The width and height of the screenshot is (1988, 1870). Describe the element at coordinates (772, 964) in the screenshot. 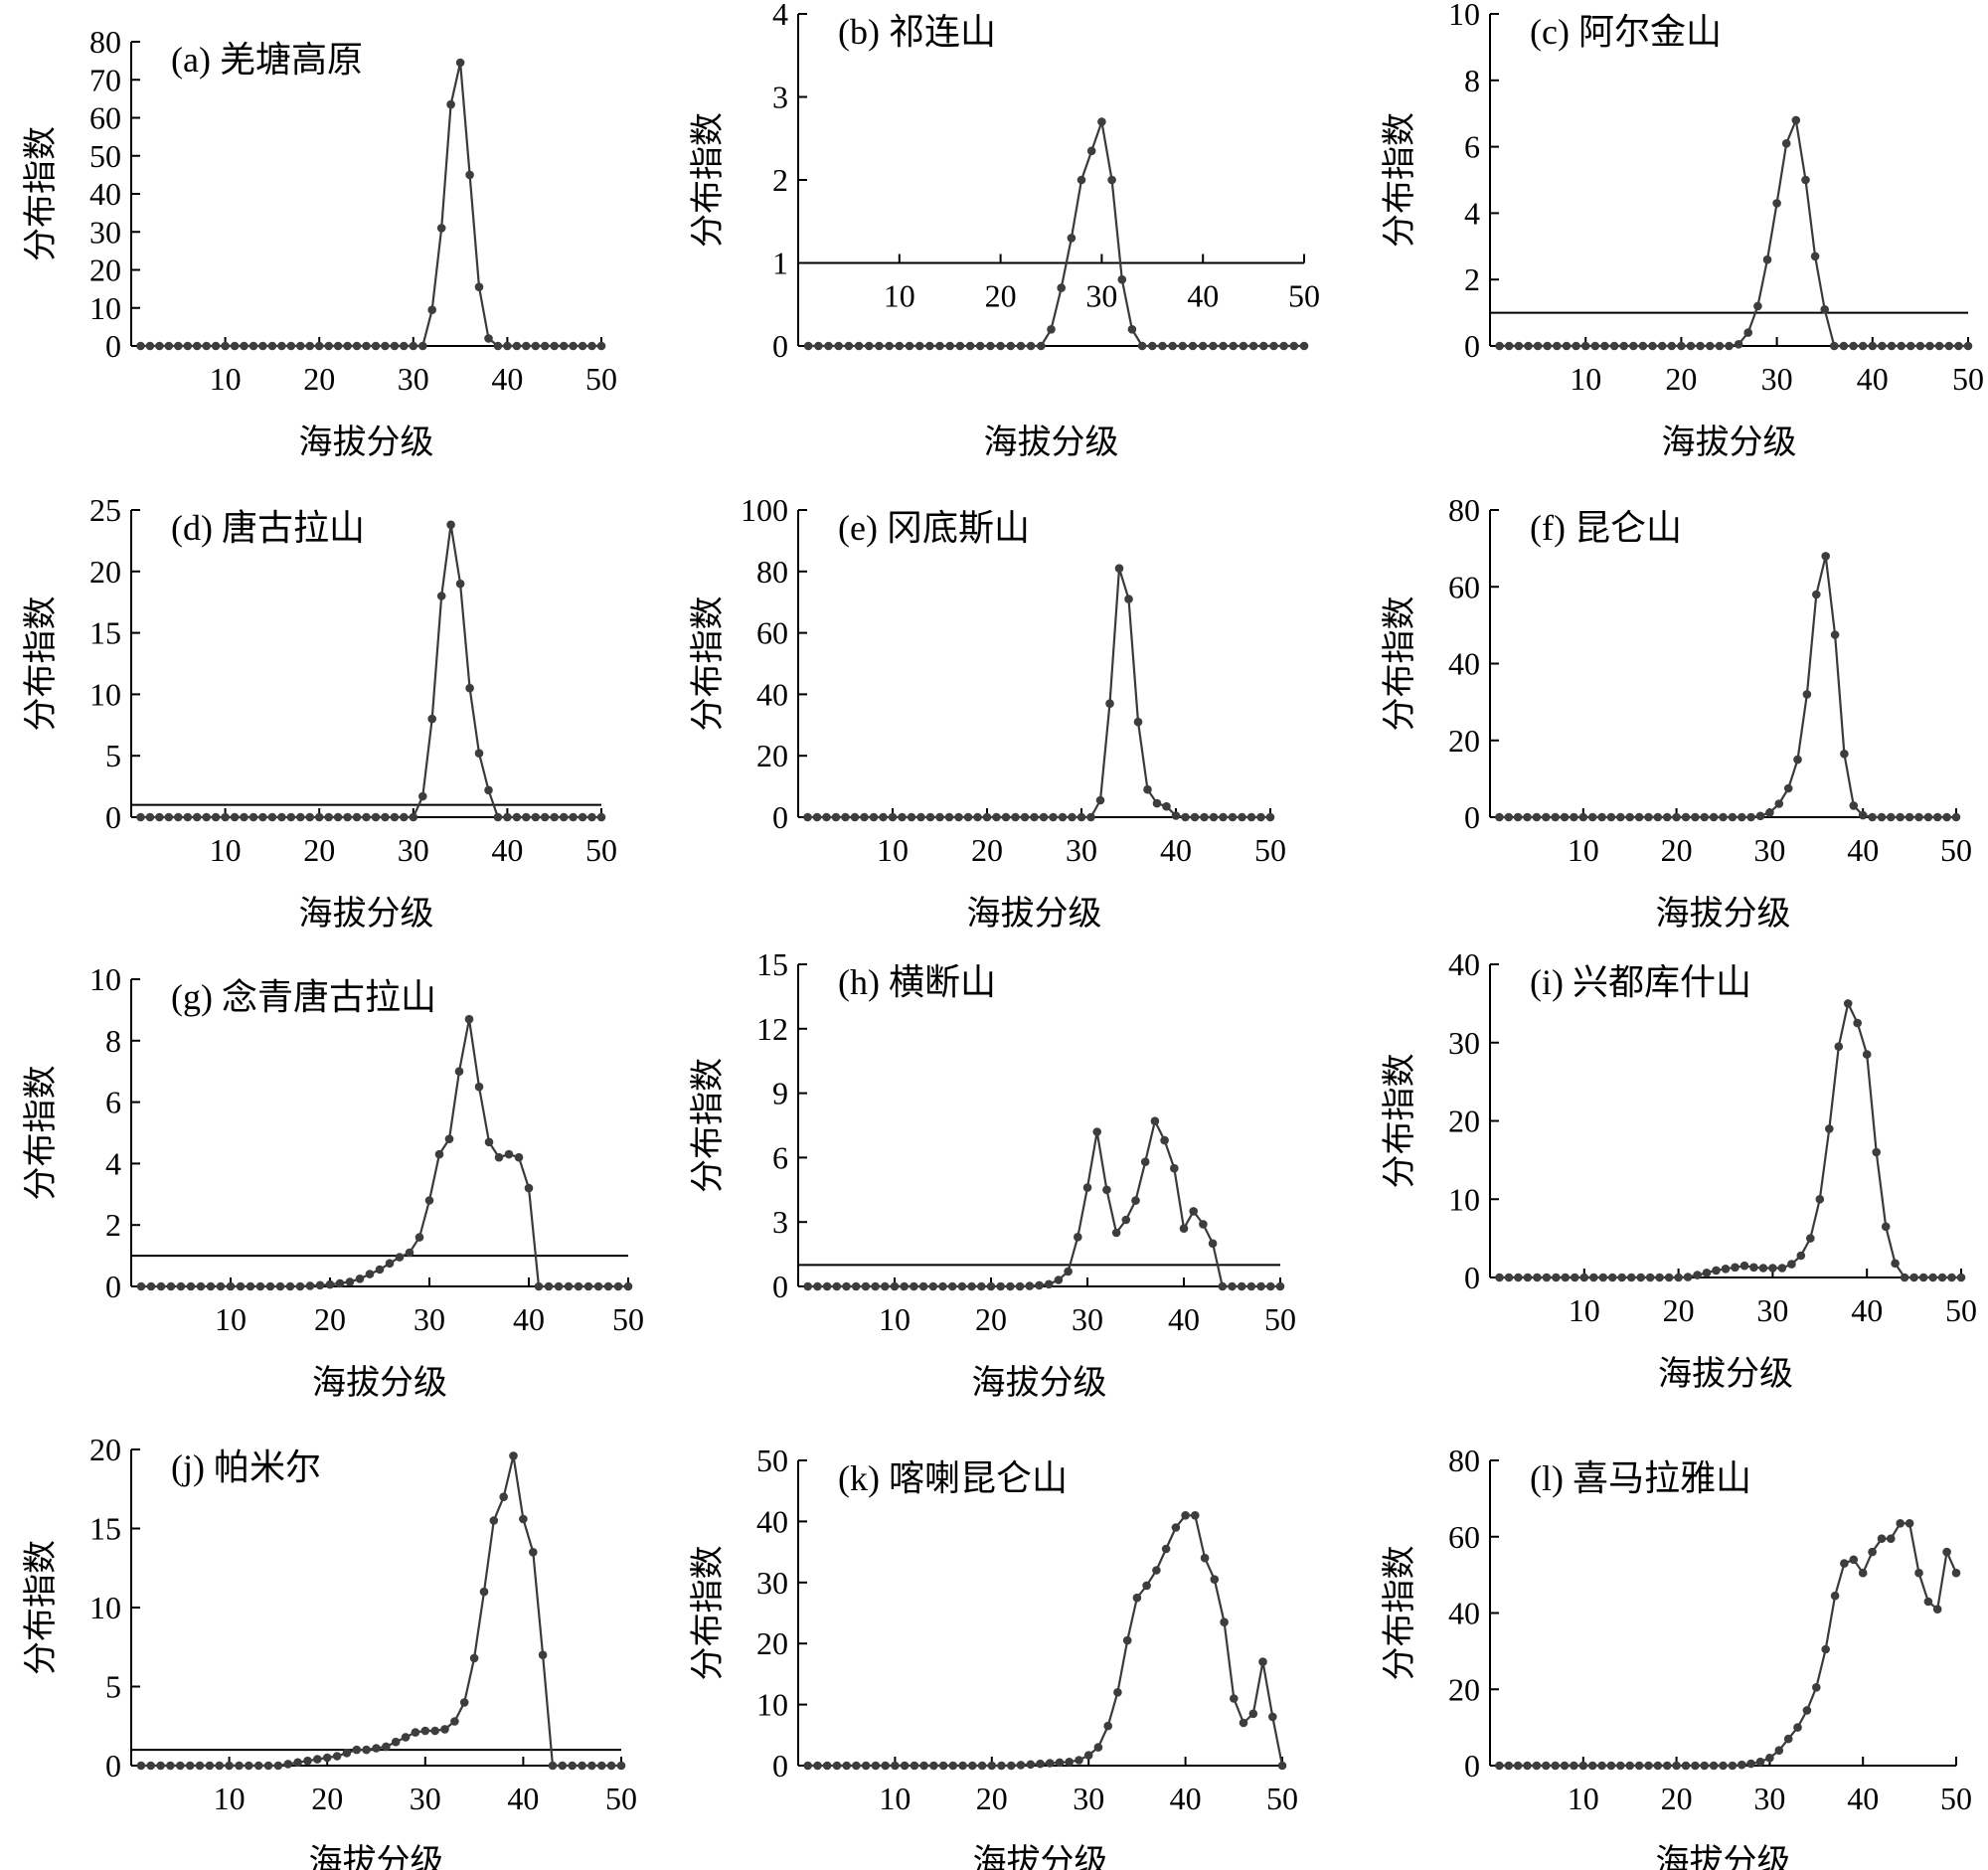

I see `y-tick-label: 15` at that location.